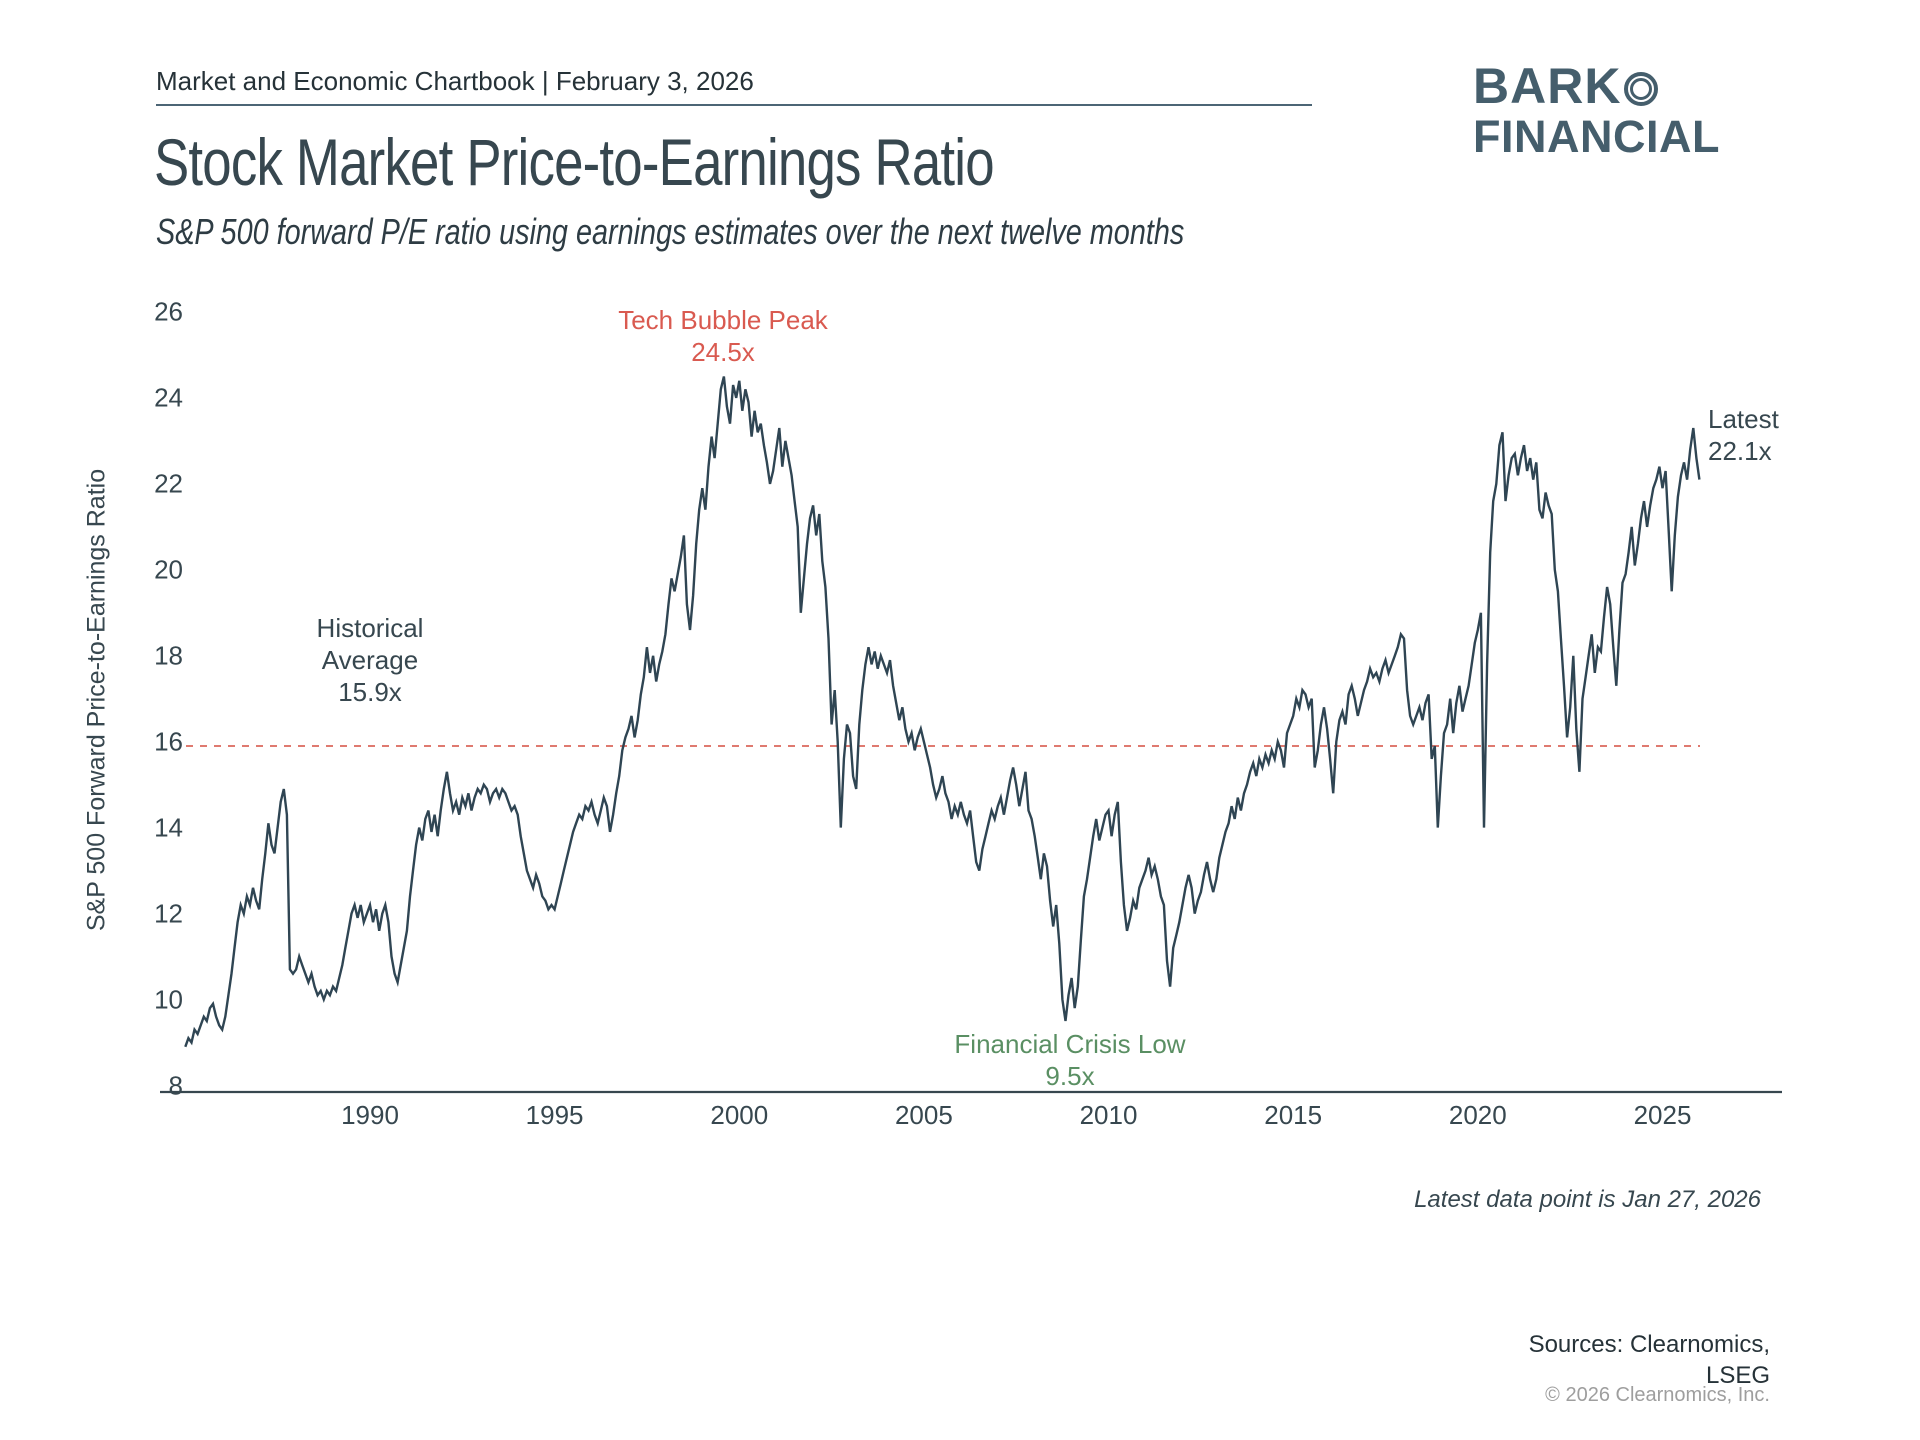 The height and width of the screenshot is (1440, 1920). Describe the element at coordinates (723, 336) in the screenshot. I see `annotation-tech-bubble-peak: Tech Bubble Peak 24.5x` at that location.